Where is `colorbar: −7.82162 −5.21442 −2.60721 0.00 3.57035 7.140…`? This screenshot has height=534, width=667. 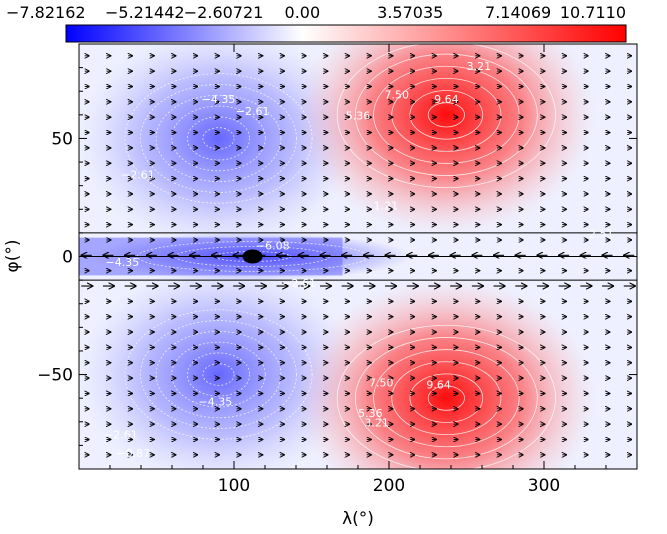 colorbar: −7.82162 −5.21442 −2.60721 0.00 3.57035 7.140… is located at coordinates (316, 23).